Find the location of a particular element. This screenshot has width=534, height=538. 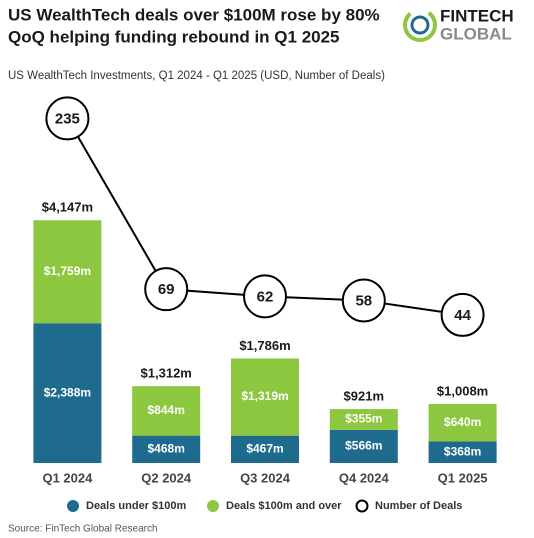

value-label: $467m is located at coordinates (264, 449).